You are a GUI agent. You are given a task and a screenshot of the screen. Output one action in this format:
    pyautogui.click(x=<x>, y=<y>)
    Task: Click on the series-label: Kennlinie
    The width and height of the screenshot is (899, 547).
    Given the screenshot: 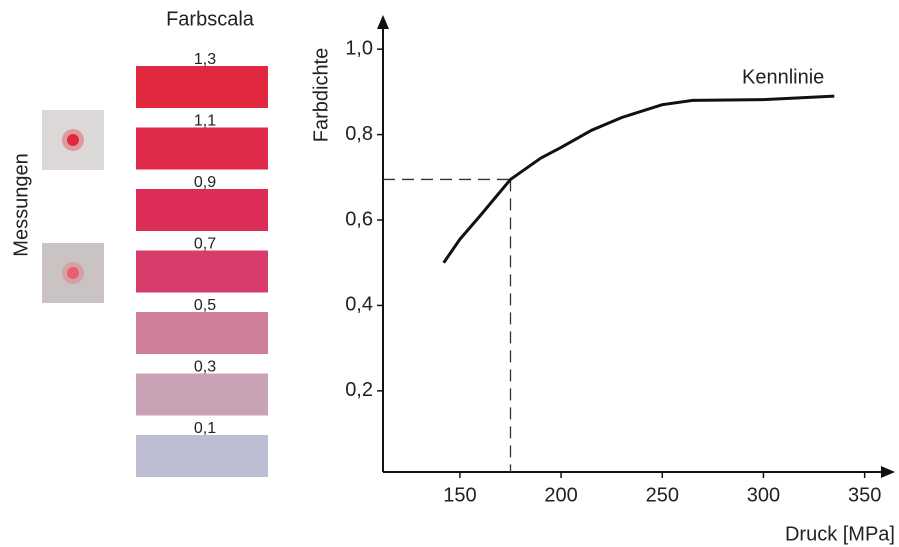 What is the action you would take?
    pyautogui.click(x=783, y=77)
    